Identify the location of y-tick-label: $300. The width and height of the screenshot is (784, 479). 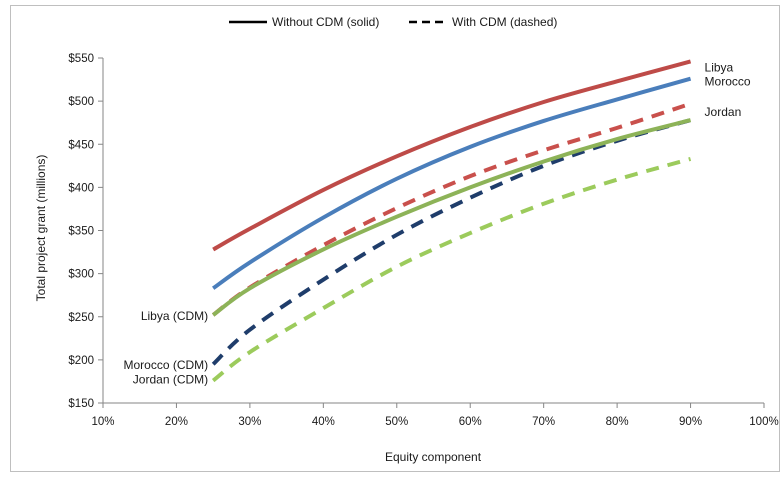
(81, 275).